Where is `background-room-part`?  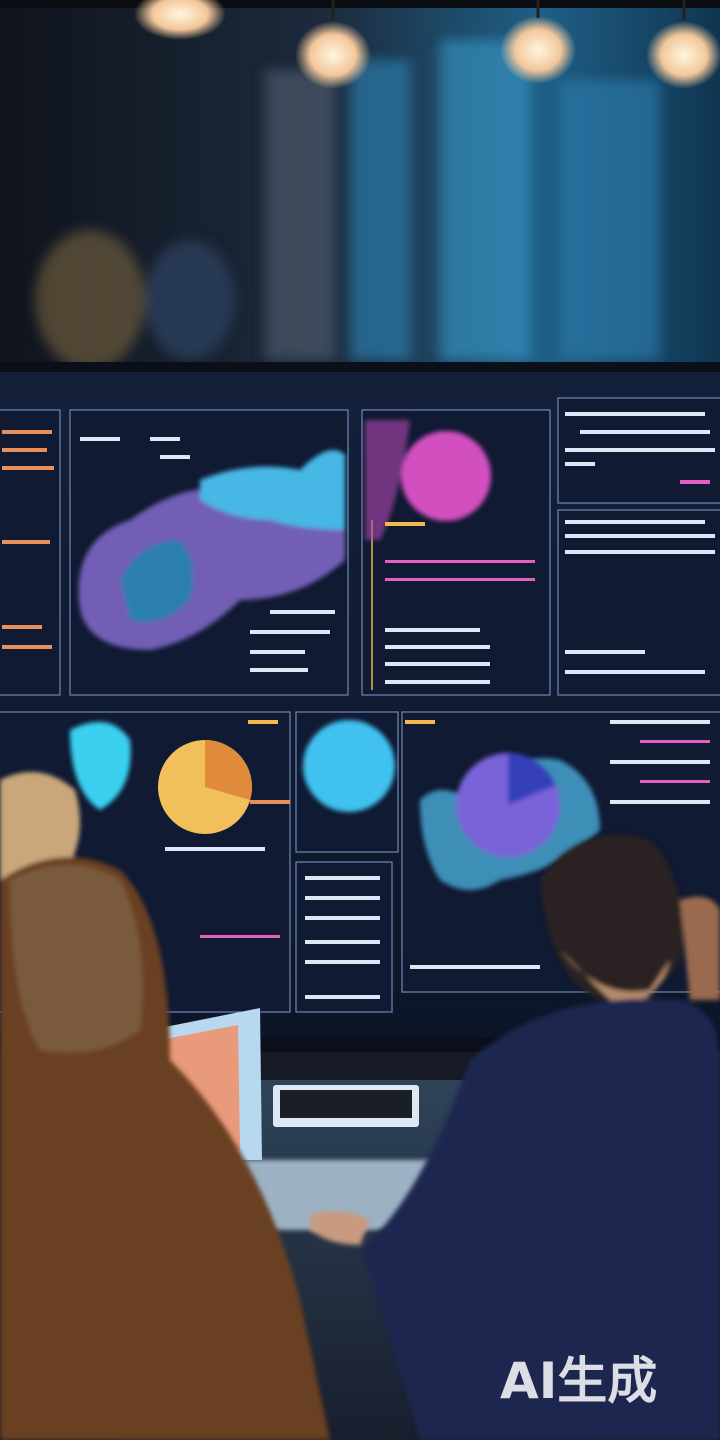 background-room-part is located at coordinates (360, 4).